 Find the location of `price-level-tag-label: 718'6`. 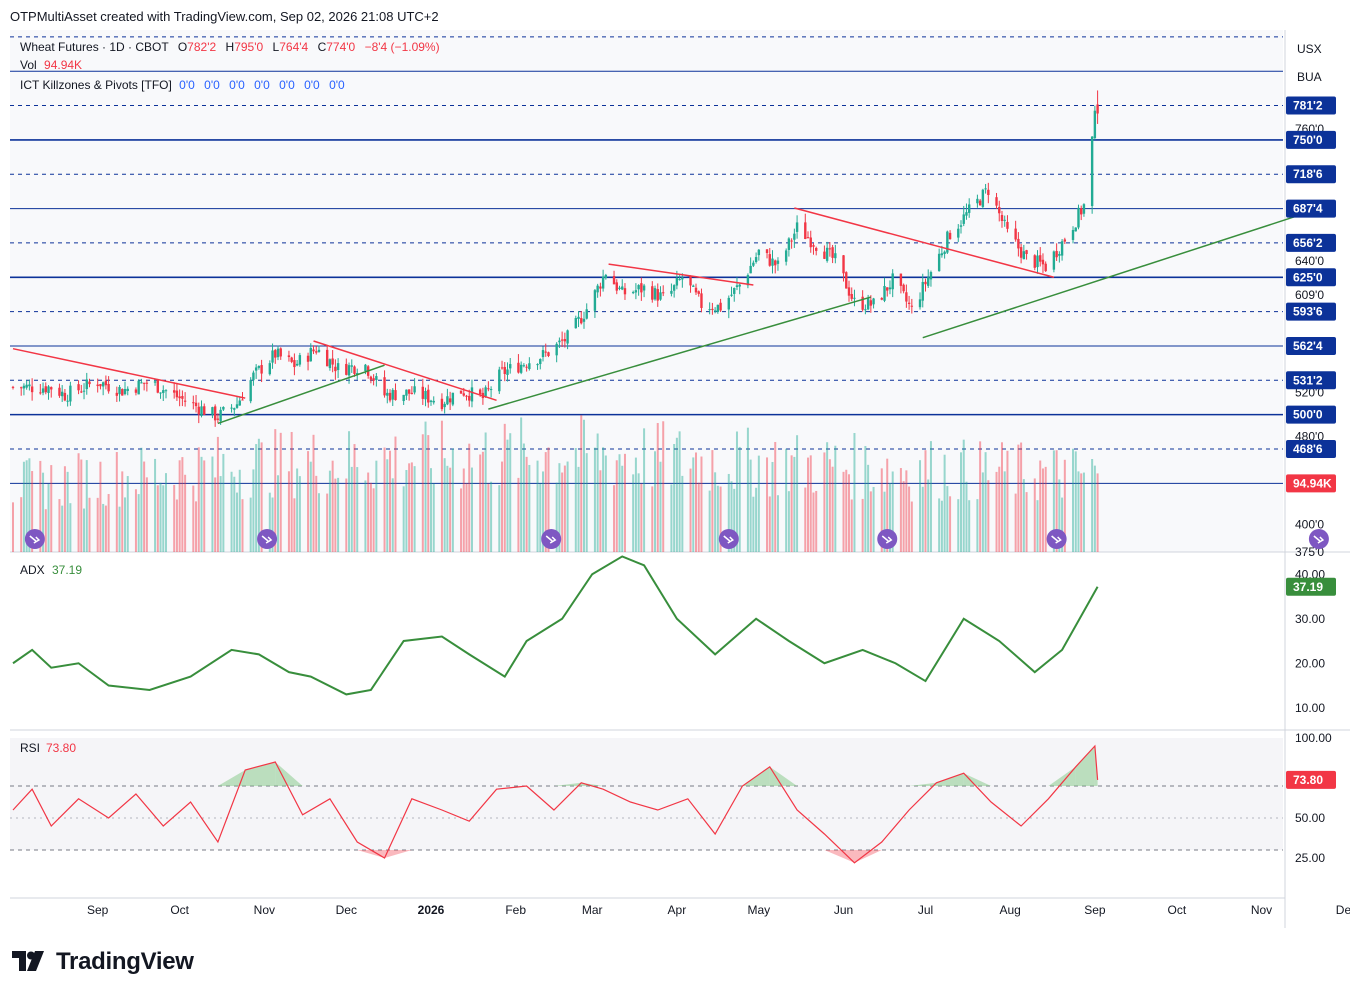

price-level-tag-label: 718'6 is located at coordinates (1308, 174).